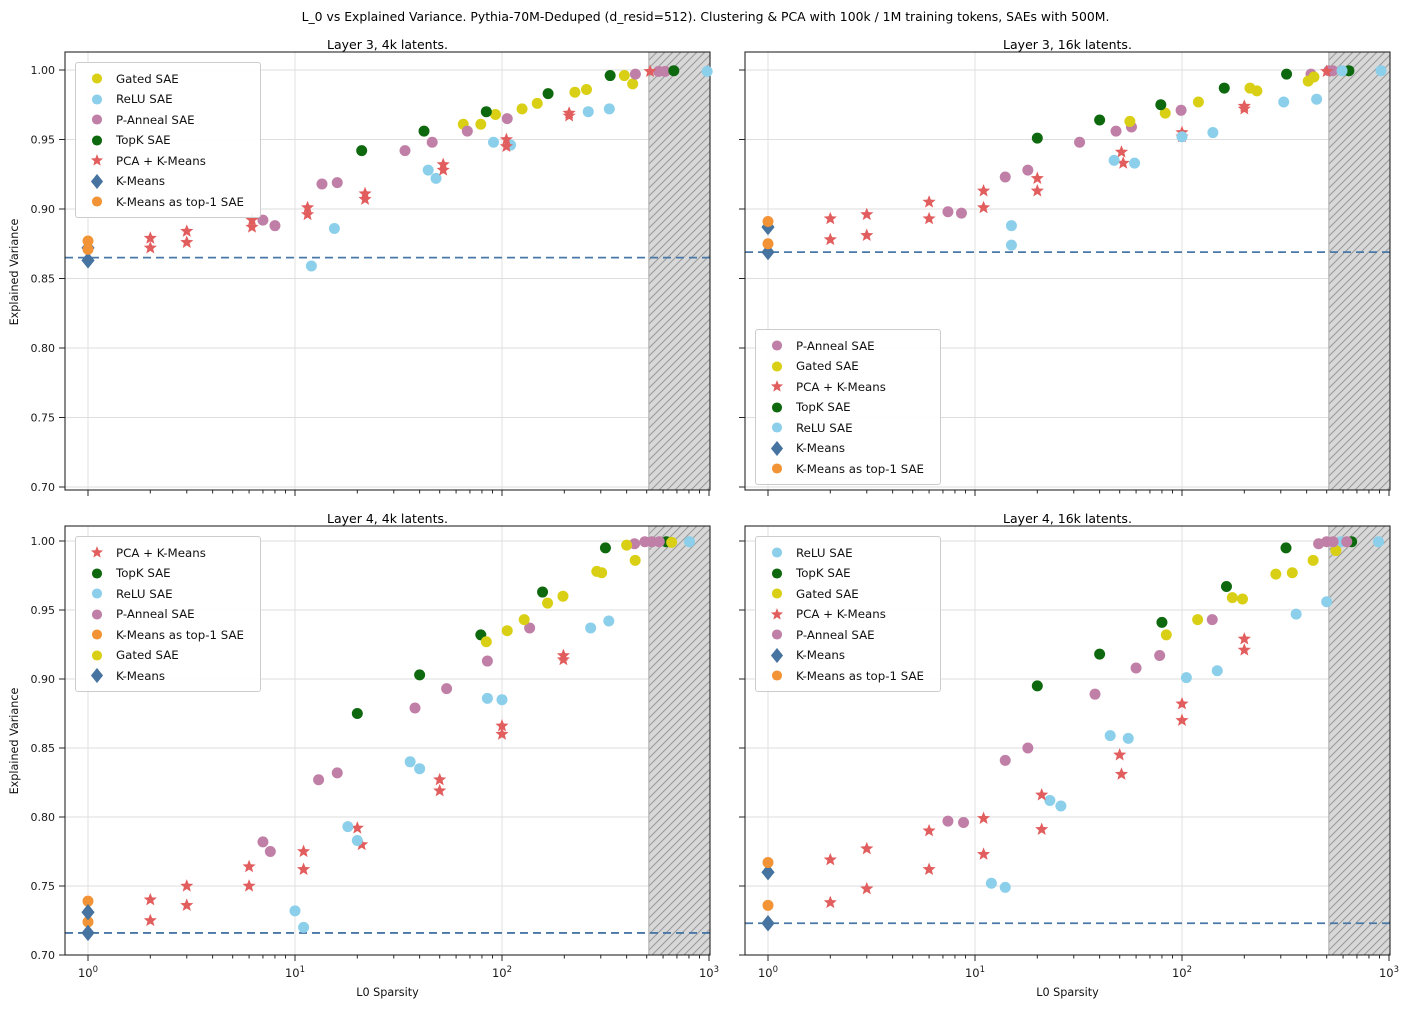 This screenshot has width=1411, height=1017. I want to click on svg-text: 10⁰, so click(768, 972).